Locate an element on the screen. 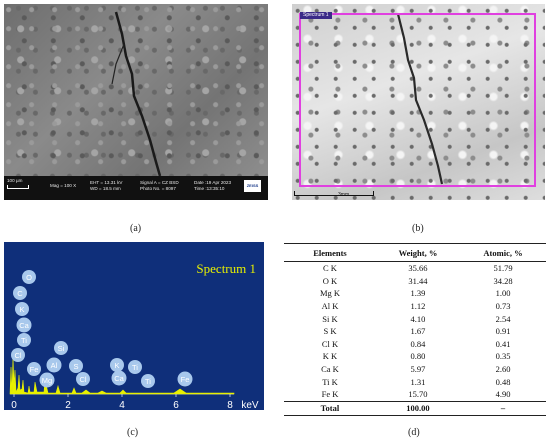 The width and height of the screenshot is (550, 444). scale-label-a: 100 µm is located at coordinates (15, 180).